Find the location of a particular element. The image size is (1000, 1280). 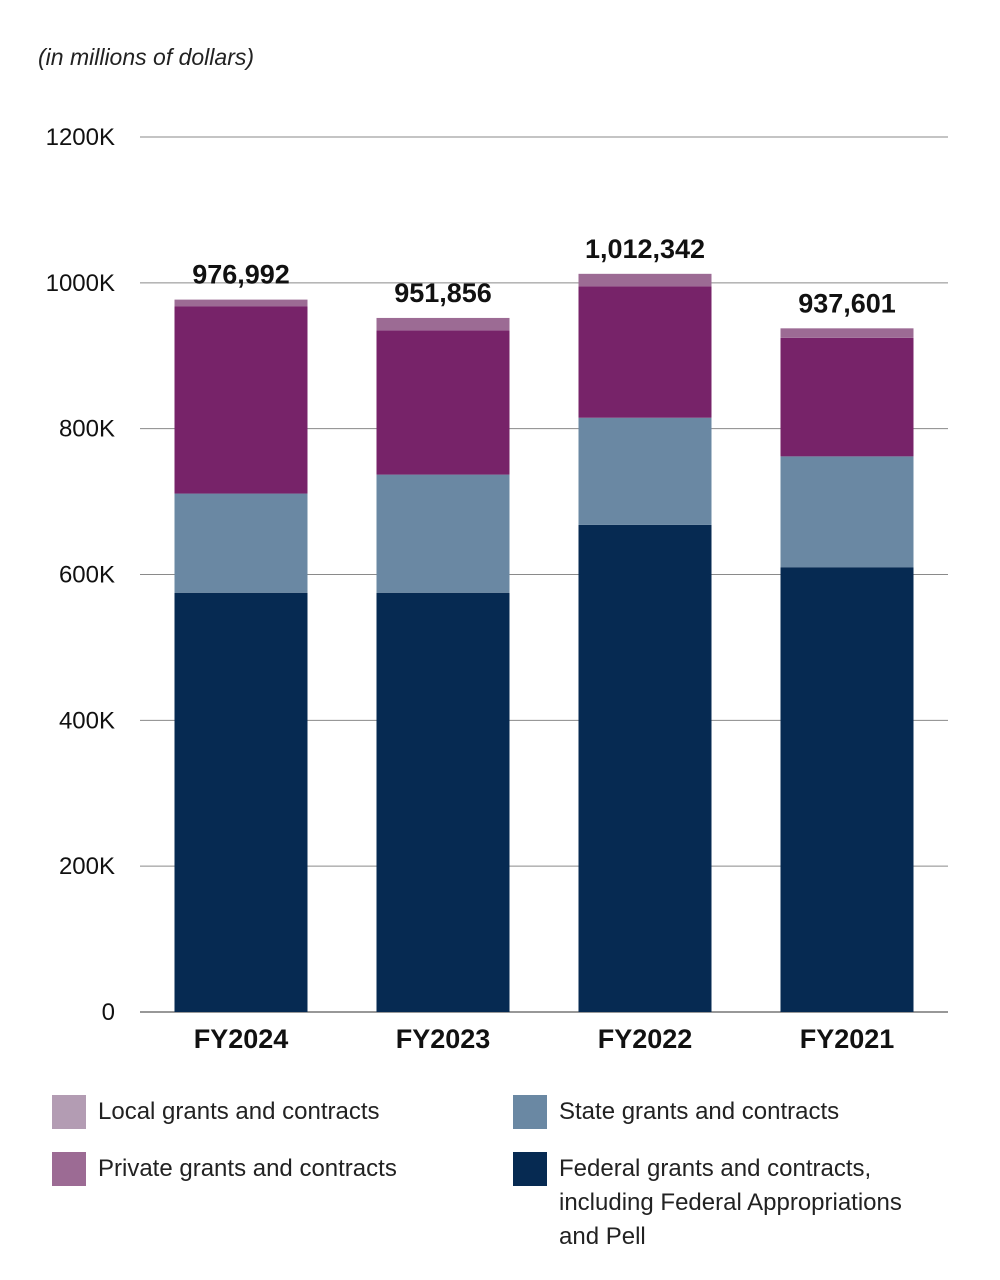

bar-total-label: 937,601 is located at coordinates (847, 303).